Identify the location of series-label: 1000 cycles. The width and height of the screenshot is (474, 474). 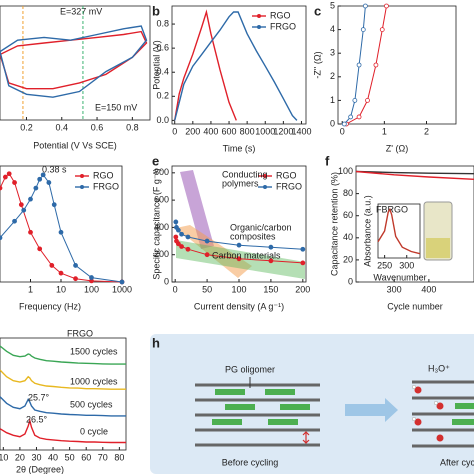
(94, 381).